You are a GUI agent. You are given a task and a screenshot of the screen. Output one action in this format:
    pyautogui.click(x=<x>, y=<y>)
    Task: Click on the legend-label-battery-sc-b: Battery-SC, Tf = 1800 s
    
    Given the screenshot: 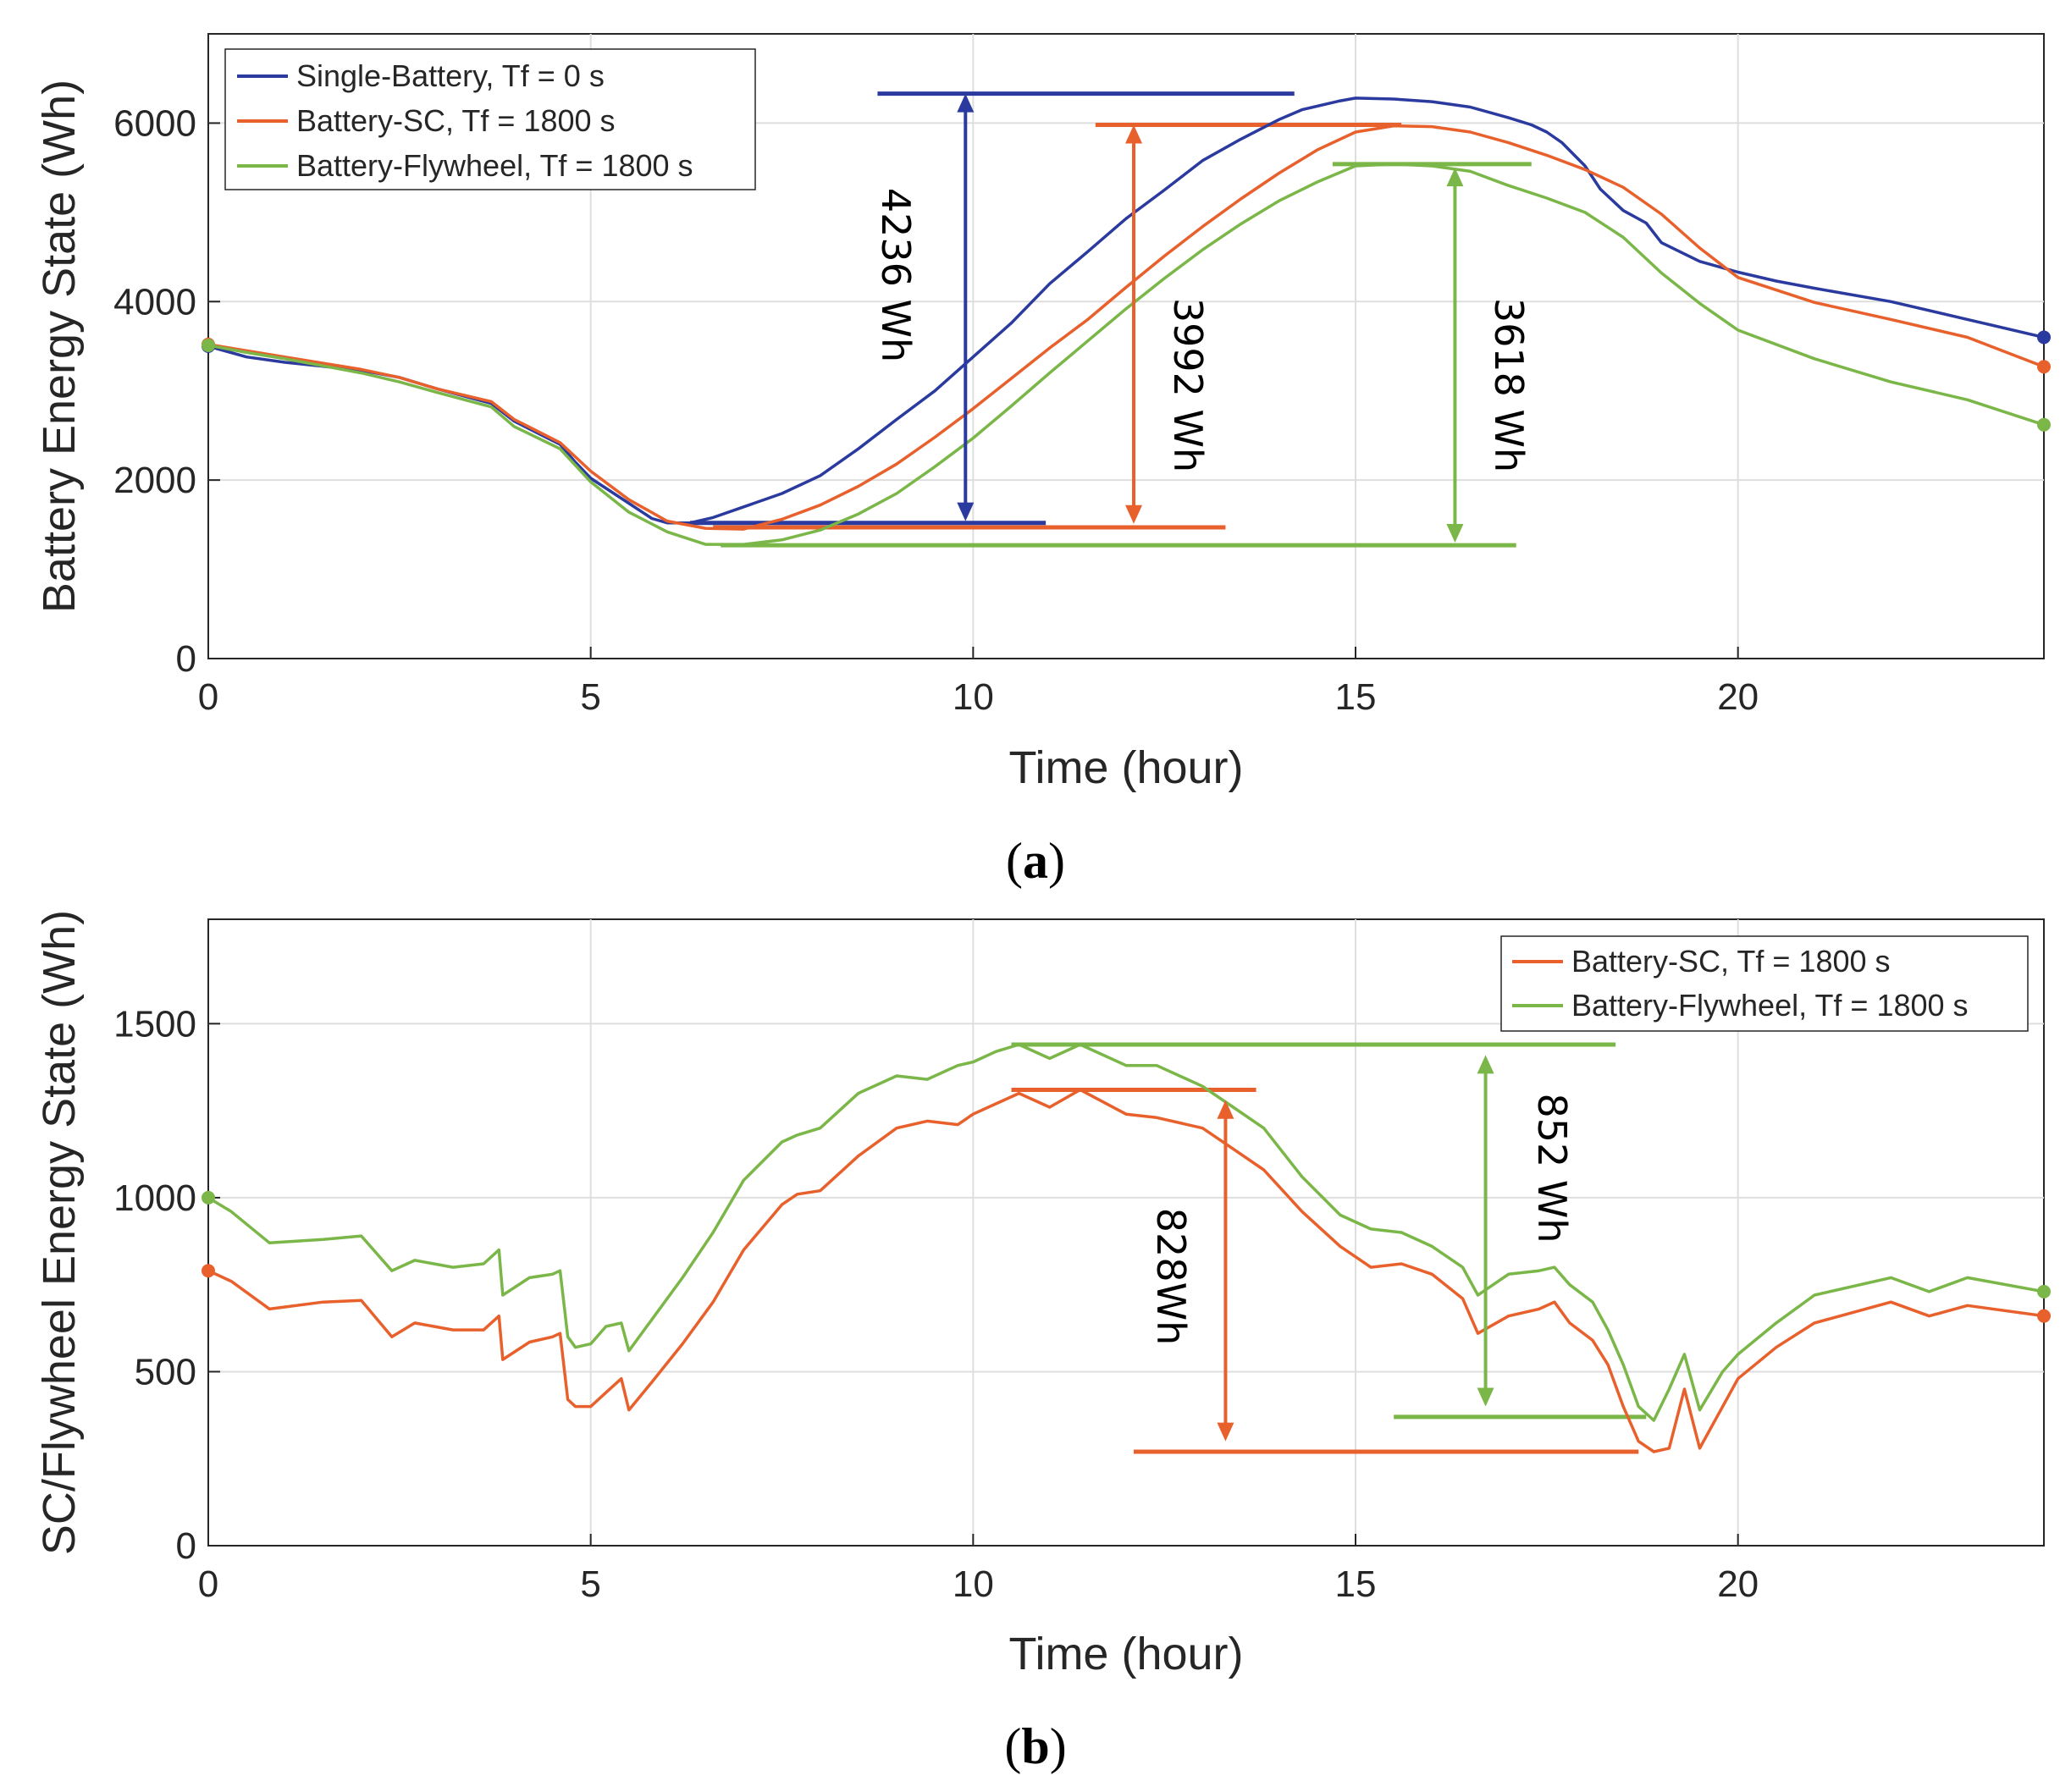 What is the action you would take?
    pyautogui.click(x=1731, y=961)
    